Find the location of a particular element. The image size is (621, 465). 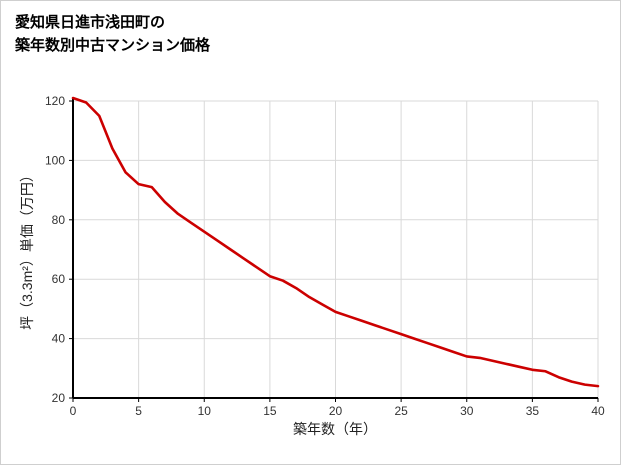

chart-title: 愛知県日進市浅田町の 築年数別中古マンション価格 is located at coordinates (112, 34).